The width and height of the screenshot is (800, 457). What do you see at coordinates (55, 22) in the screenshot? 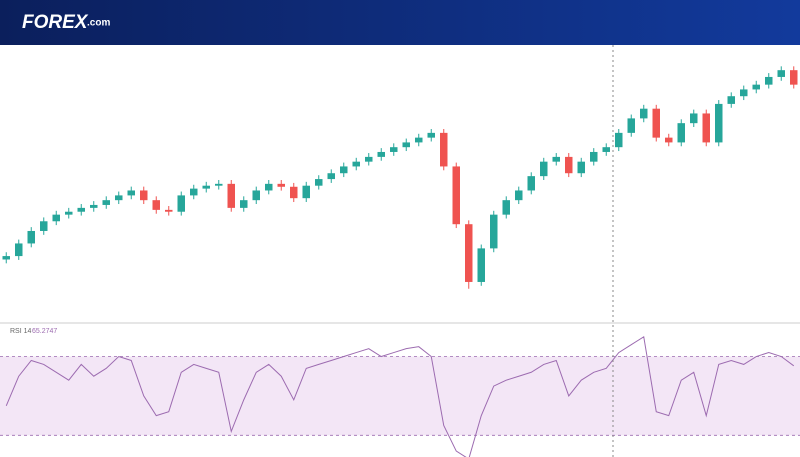
I see `logo: FOREX` at bounding box center [55, 22].